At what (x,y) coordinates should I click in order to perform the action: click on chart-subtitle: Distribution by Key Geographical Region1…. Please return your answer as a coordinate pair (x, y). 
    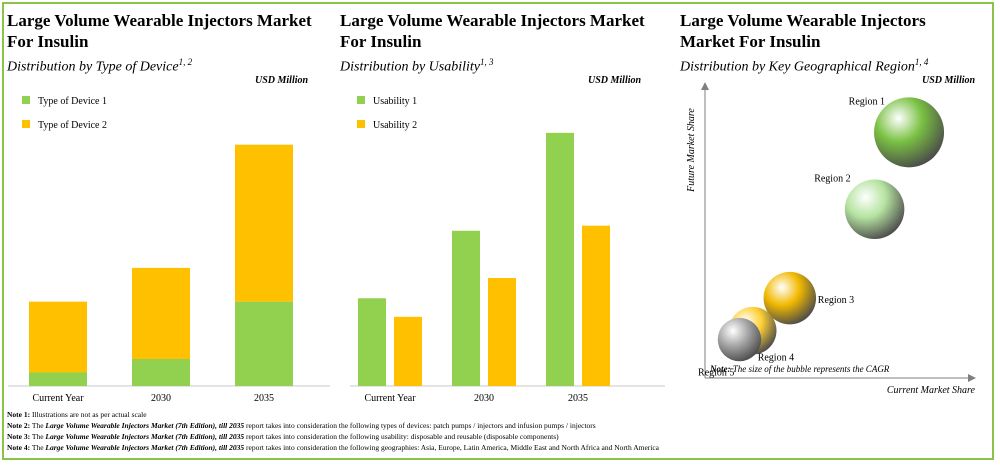
    Looking at the image, I should click on (804, 66).